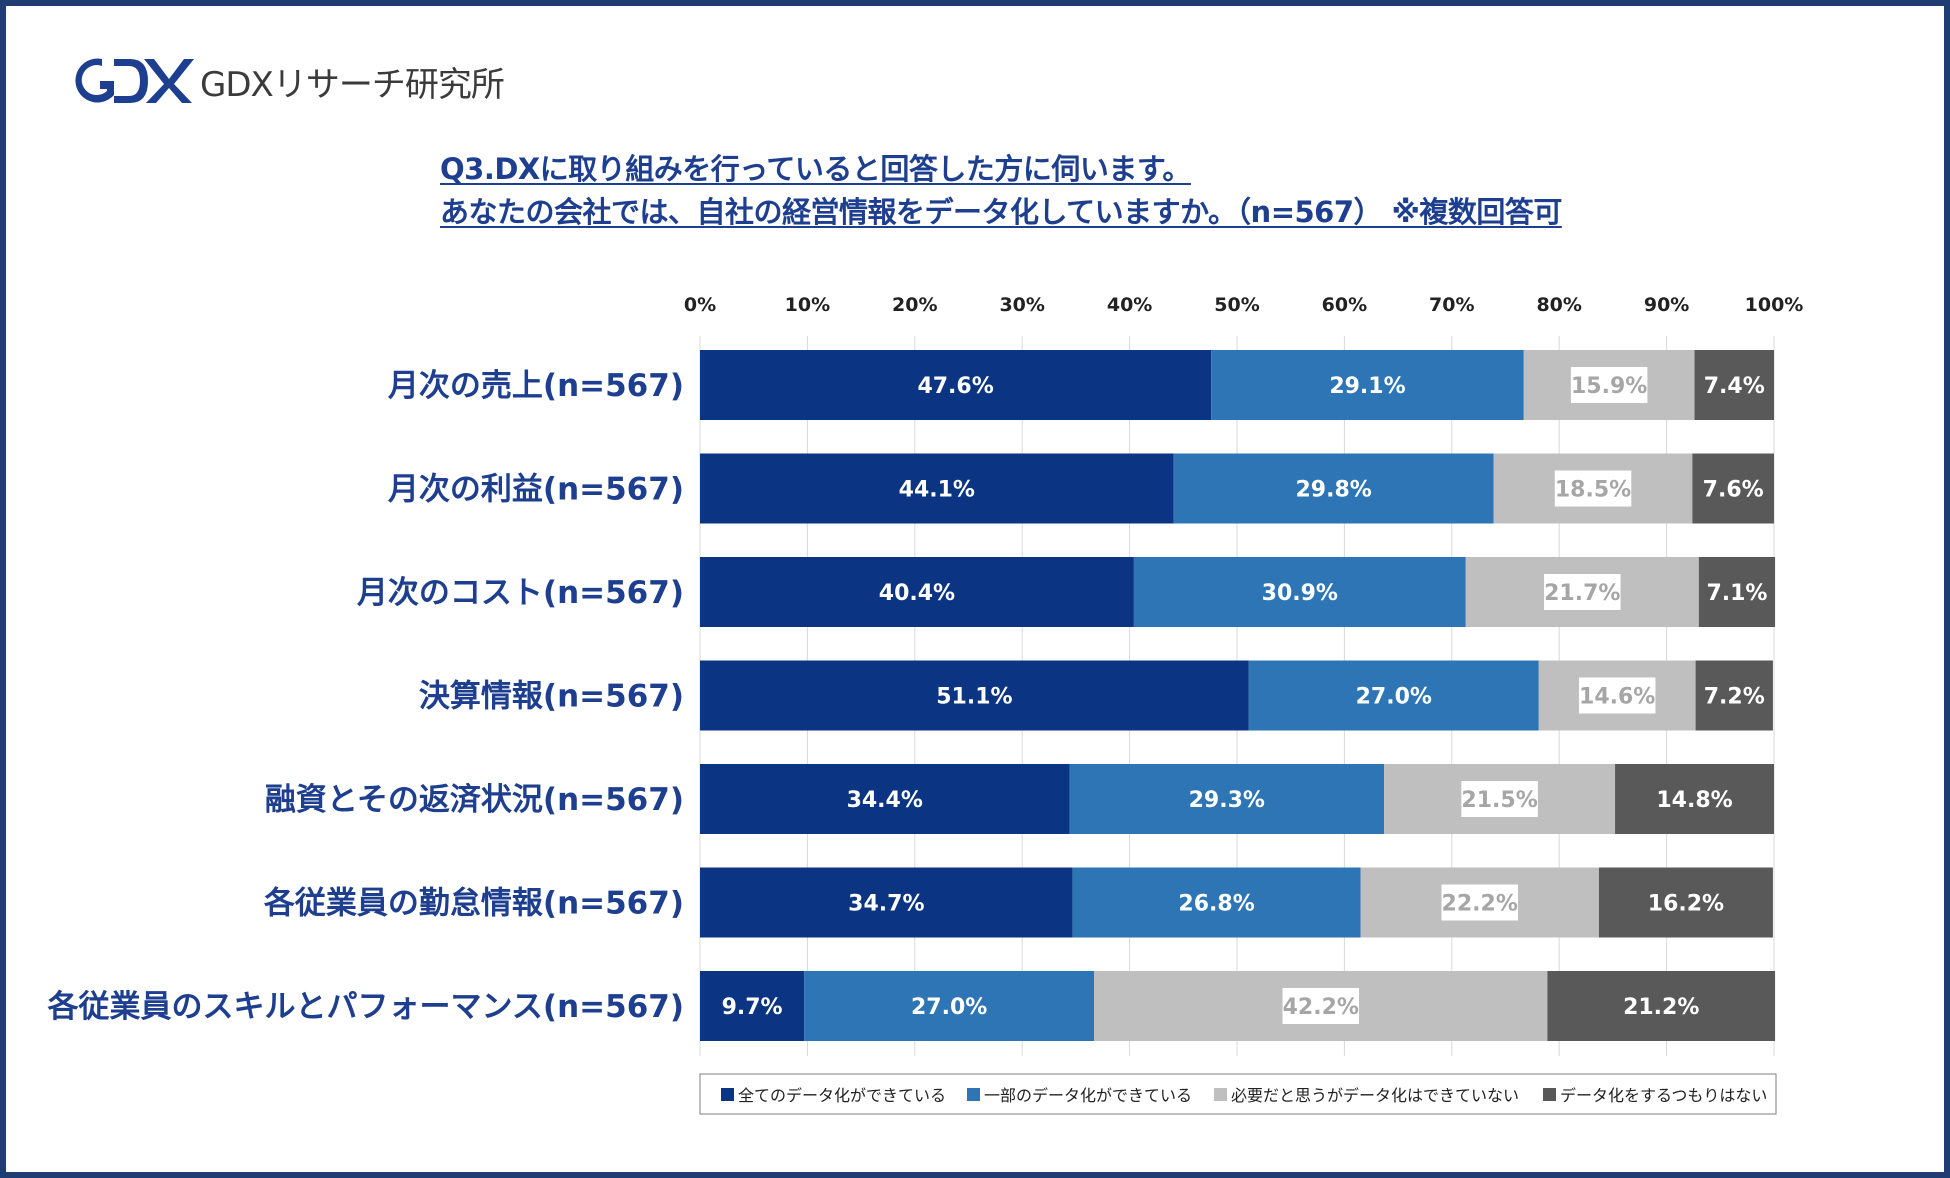  What do you see at coordinates (536, 386) in the screenshot?
I see `category-label: 月次の売上(n=567)` at bounding box center [536, 386].